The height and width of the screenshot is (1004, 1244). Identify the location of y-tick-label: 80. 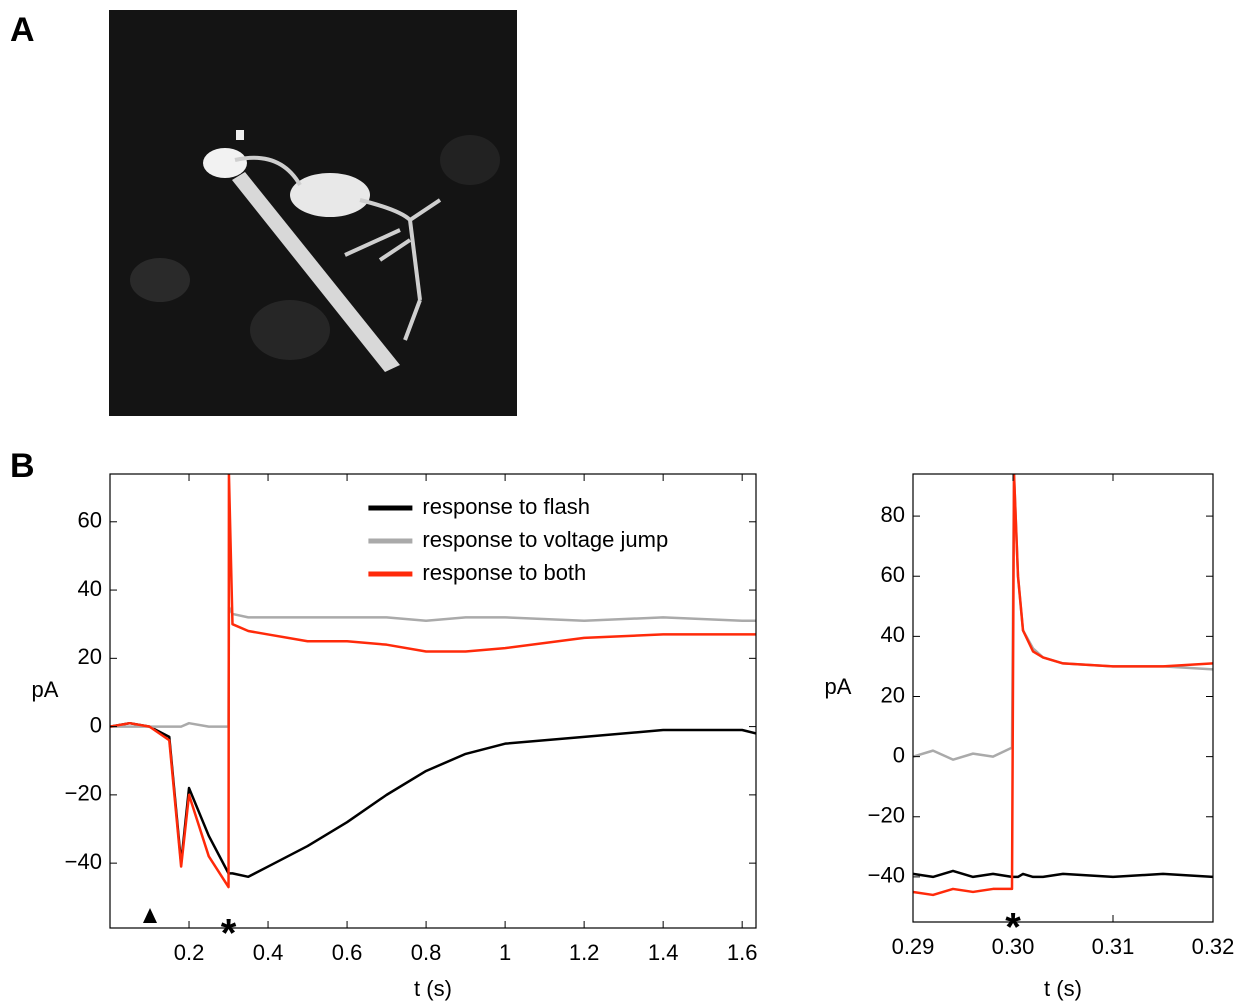
(893, 514).